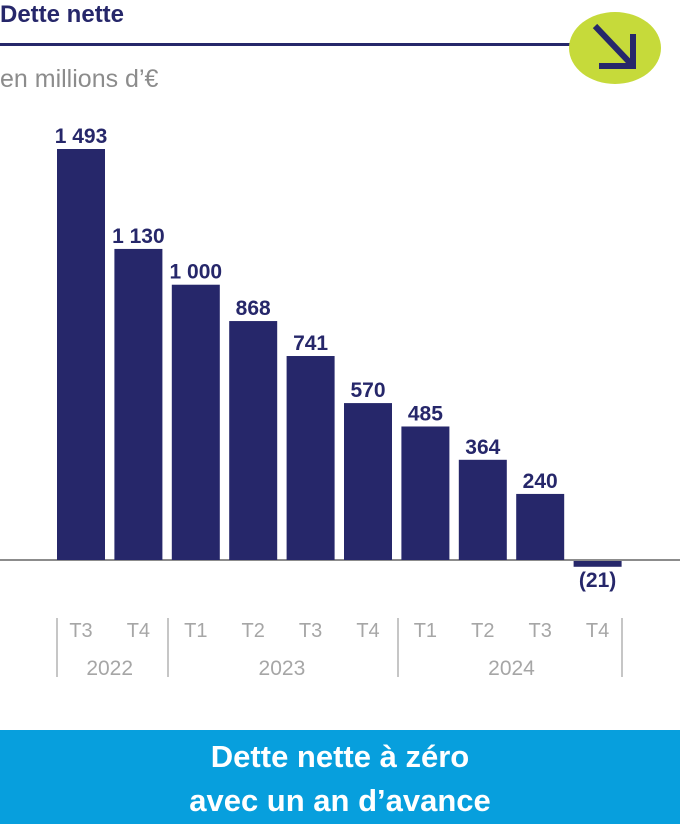  Describe the element at coordinates (482, 447) in the screenshot. I see `bar-value-label: 364` at that location.